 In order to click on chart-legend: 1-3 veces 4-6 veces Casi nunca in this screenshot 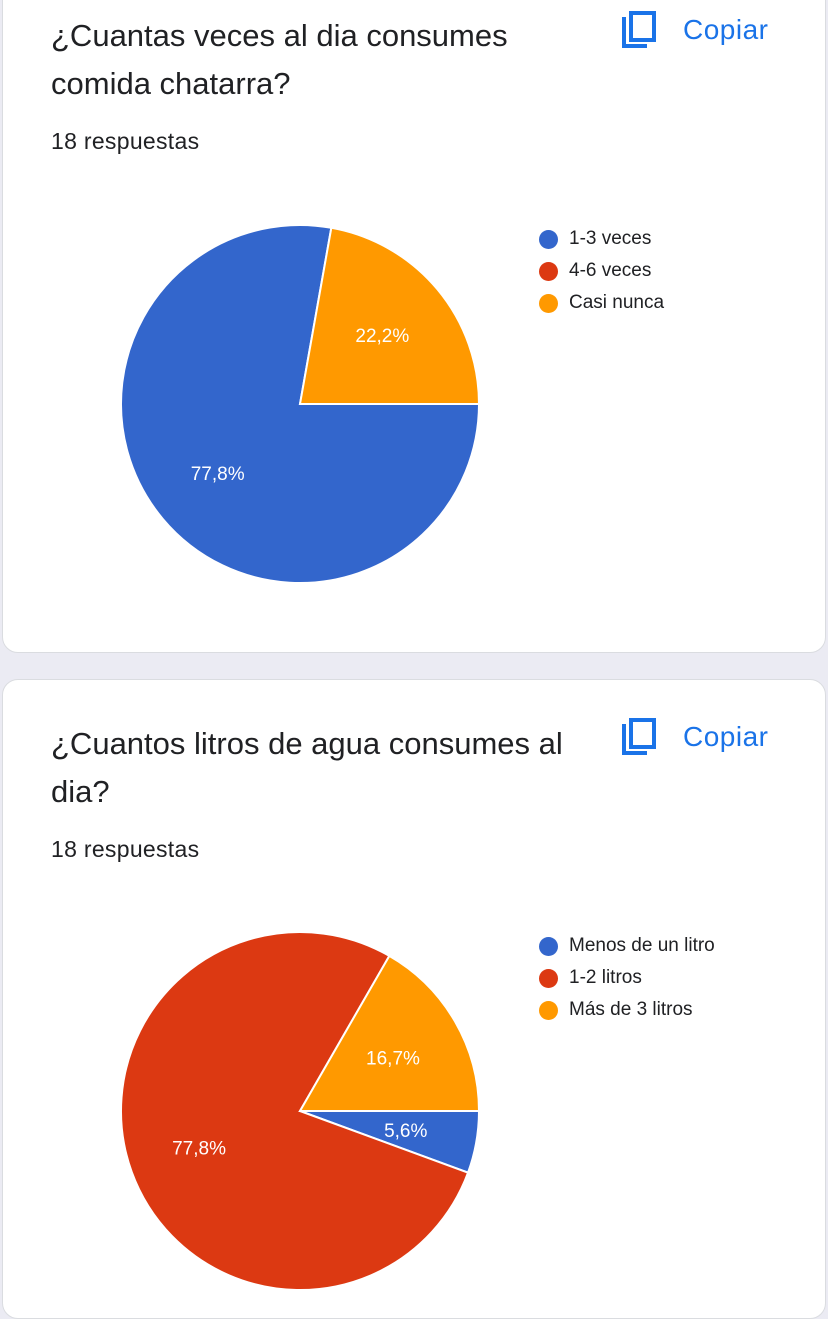, I will do `click(601, 271)`.